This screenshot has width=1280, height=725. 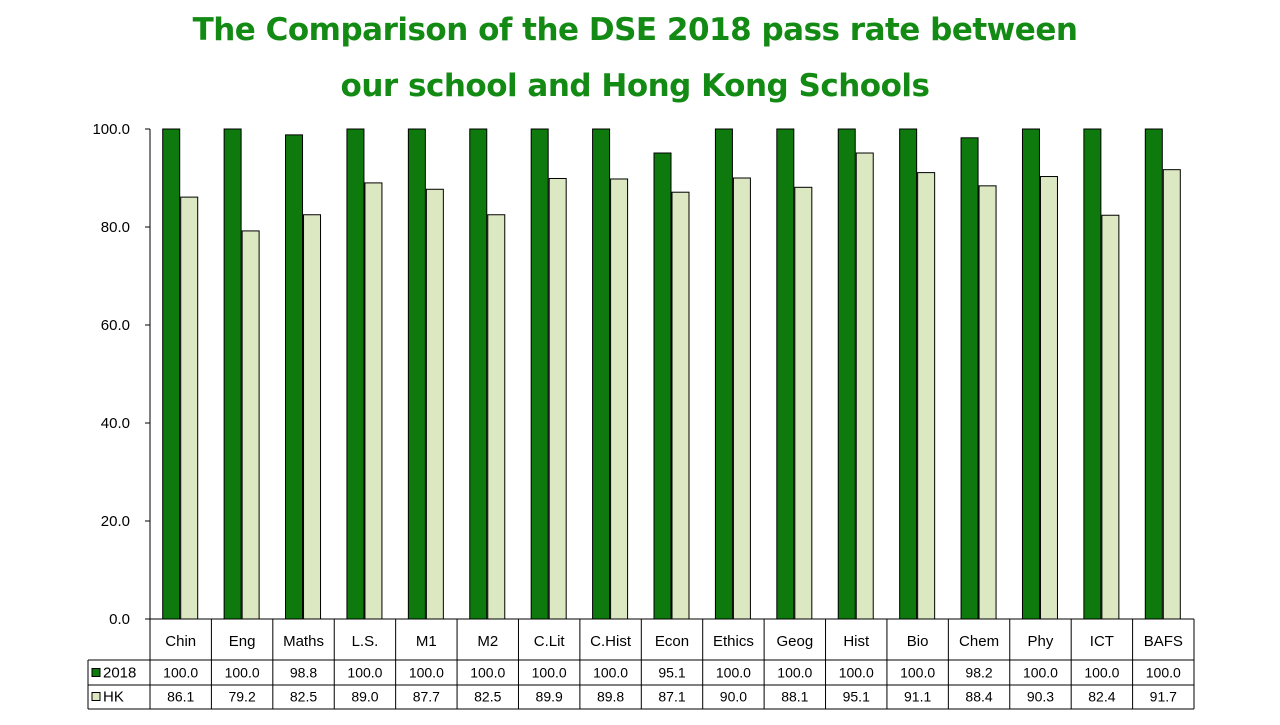 I want to click on data-table-value: 91.7, so click(x=1163, y=697).